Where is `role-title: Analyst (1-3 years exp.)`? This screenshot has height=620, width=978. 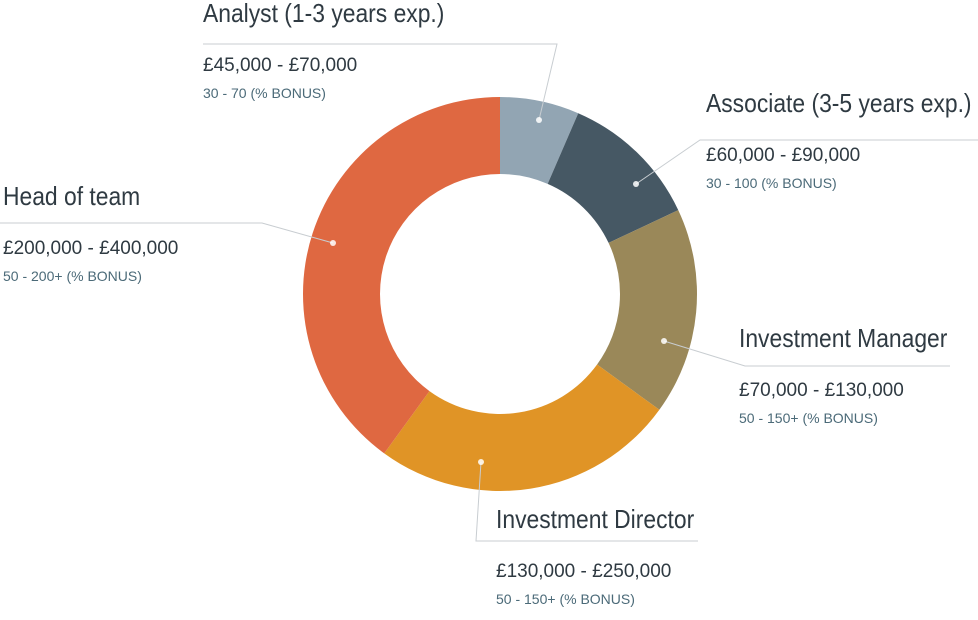
role-title: Analyst (1-3 years exp.) is located at coordinates (323, 14).